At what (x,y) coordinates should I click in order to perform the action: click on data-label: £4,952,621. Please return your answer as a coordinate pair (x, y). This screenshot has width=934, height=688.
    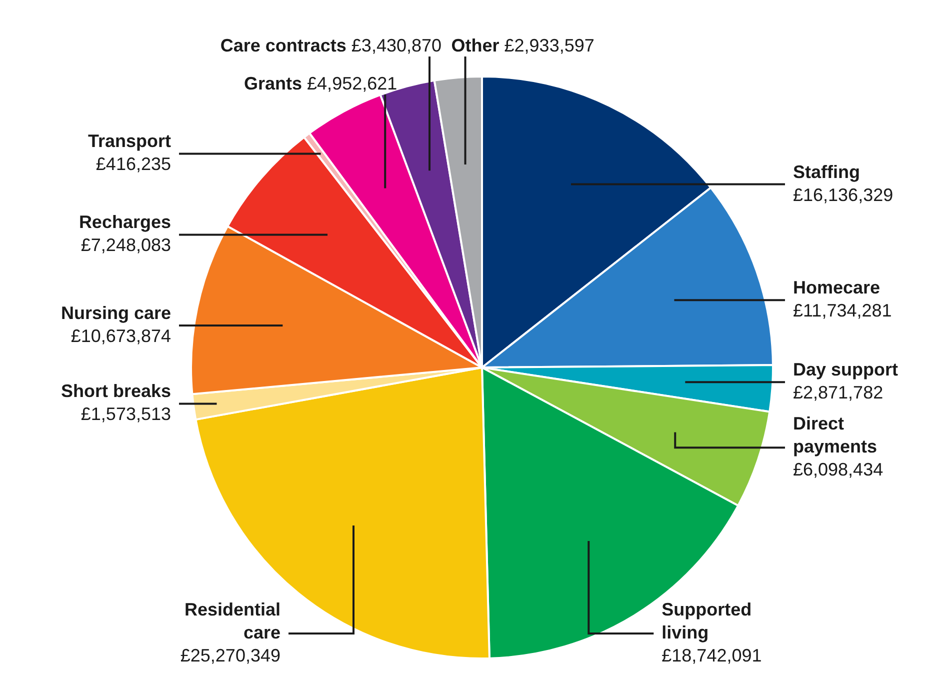
    Looking at the image, I should click on (352, 83).